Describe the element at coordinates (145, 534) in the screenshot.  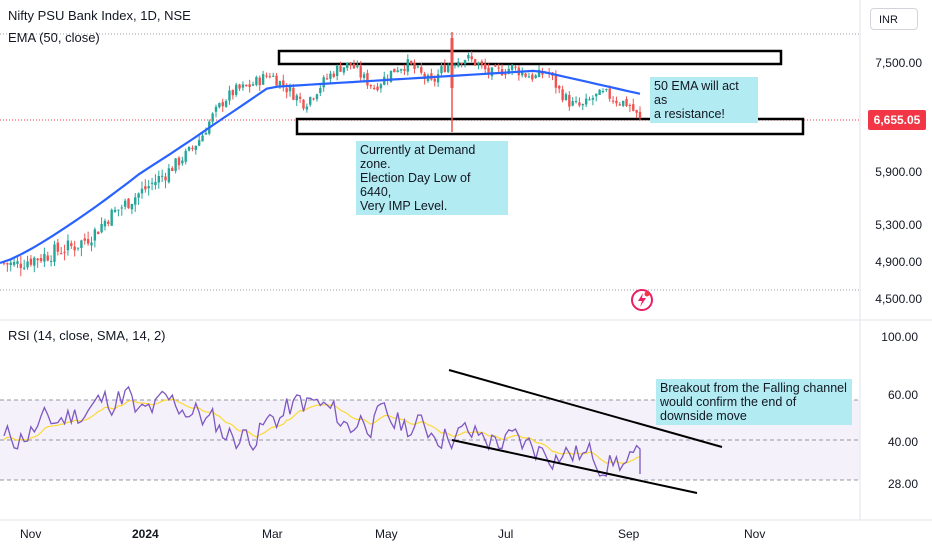
I see `time-axis-label: 2024` at that location.